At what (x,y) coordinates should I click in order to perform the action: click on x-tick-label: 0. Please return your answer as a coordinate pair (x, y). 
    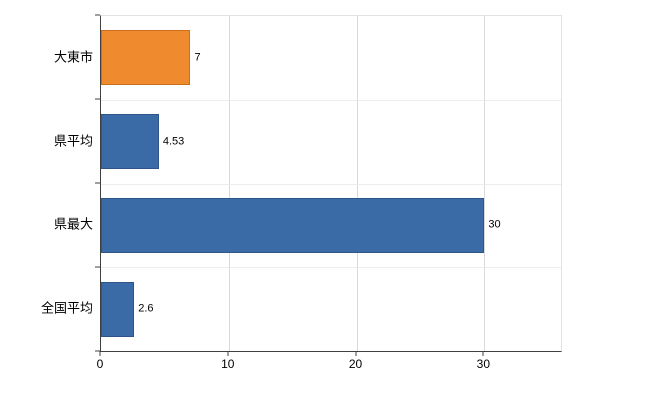
    Looking at the image, I should click on (100, 364).